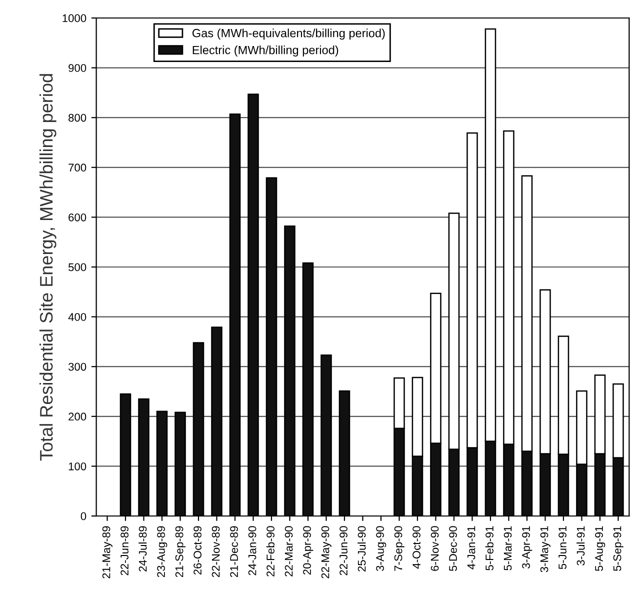 The image size is (642, 600). I want to click on legend-label: Electric (MWh/billing period), so click(265, 51).